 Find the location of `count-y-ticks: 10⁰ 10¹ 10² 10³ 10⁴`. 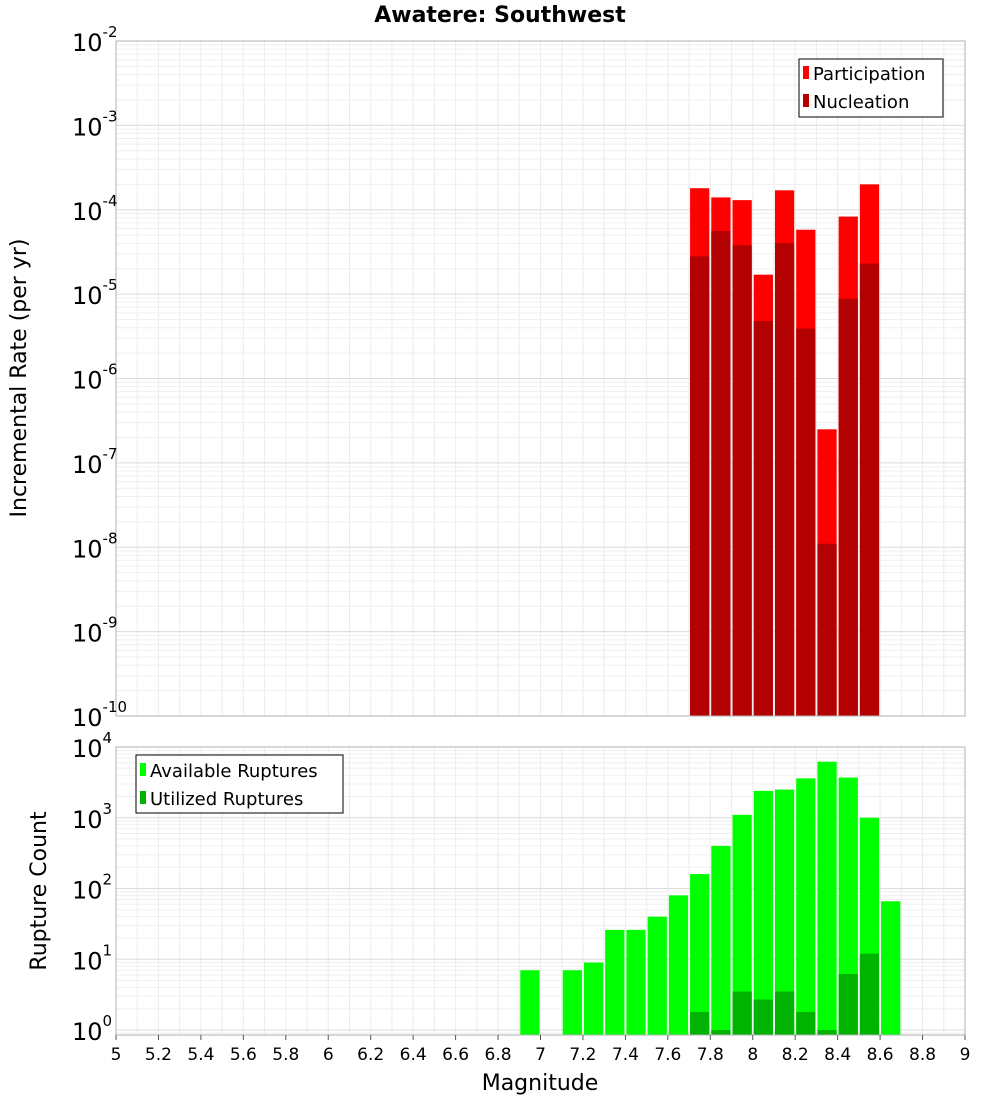

count-y-ticks: 10⁰ 10¹ 10² 10³ 10⁴ is located at coordinates (92, 887).